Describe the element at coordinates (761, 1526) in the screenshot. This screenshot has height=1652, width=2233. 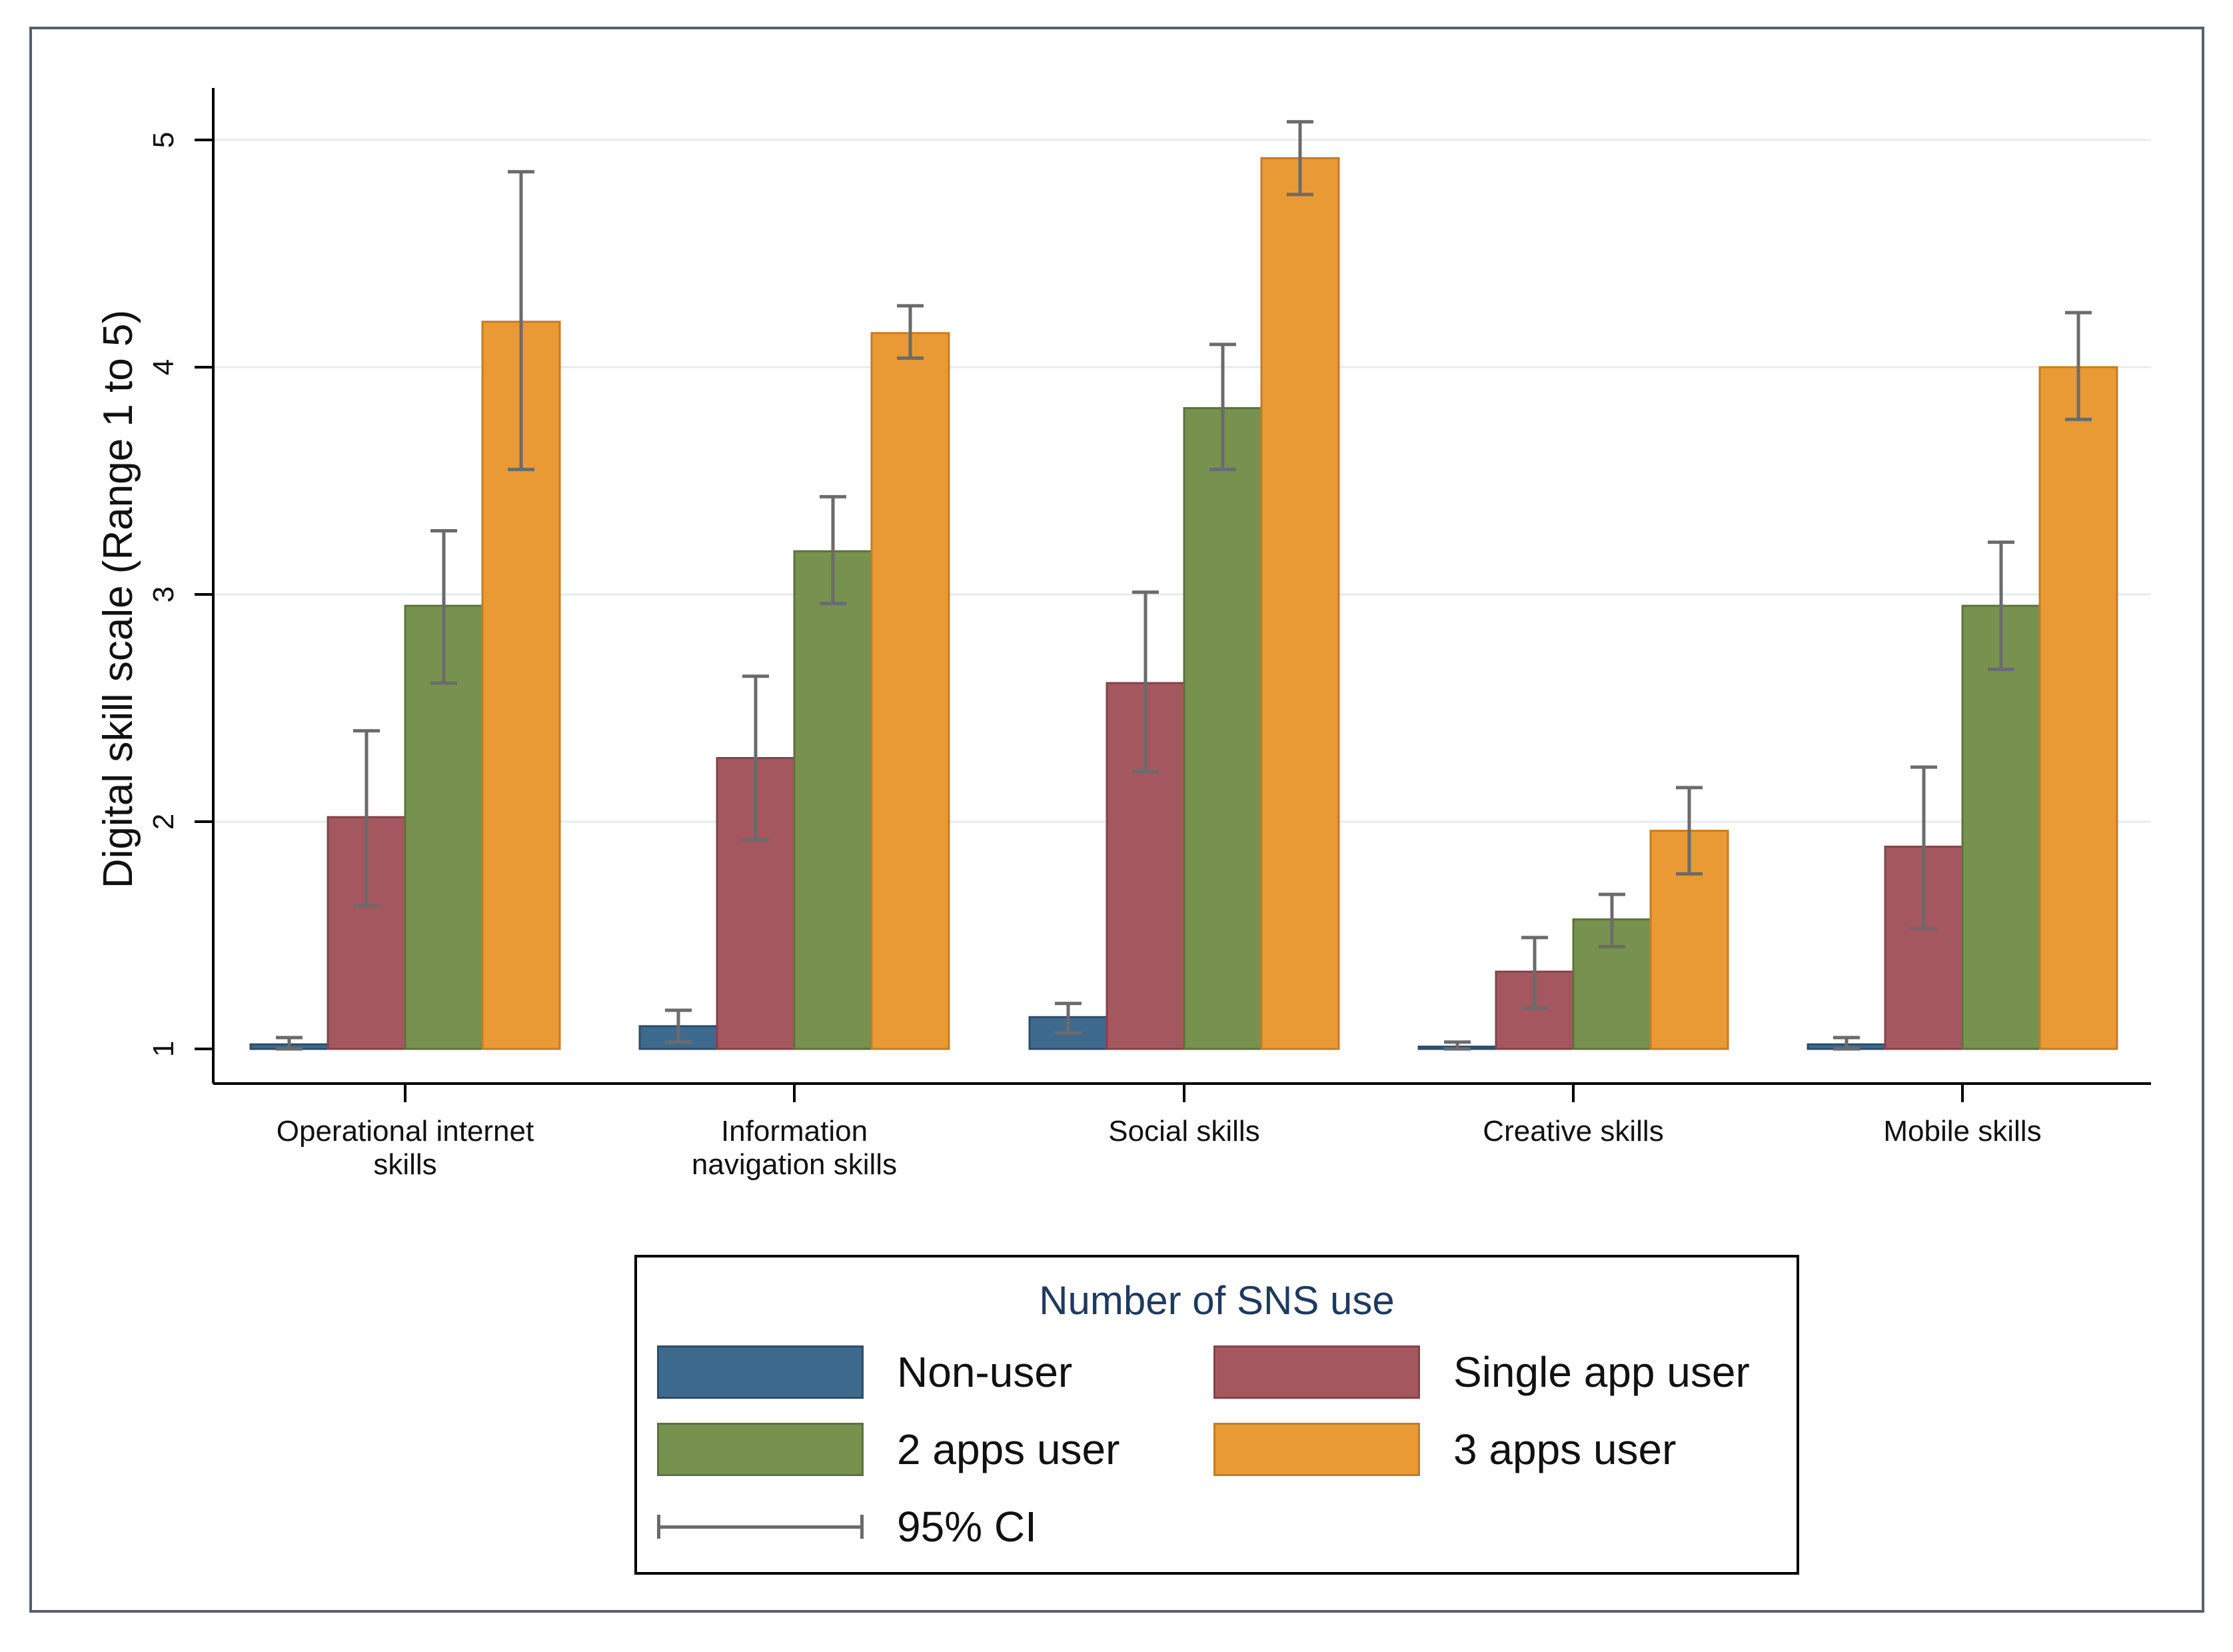
I see `legend-ci-marker` at that location.